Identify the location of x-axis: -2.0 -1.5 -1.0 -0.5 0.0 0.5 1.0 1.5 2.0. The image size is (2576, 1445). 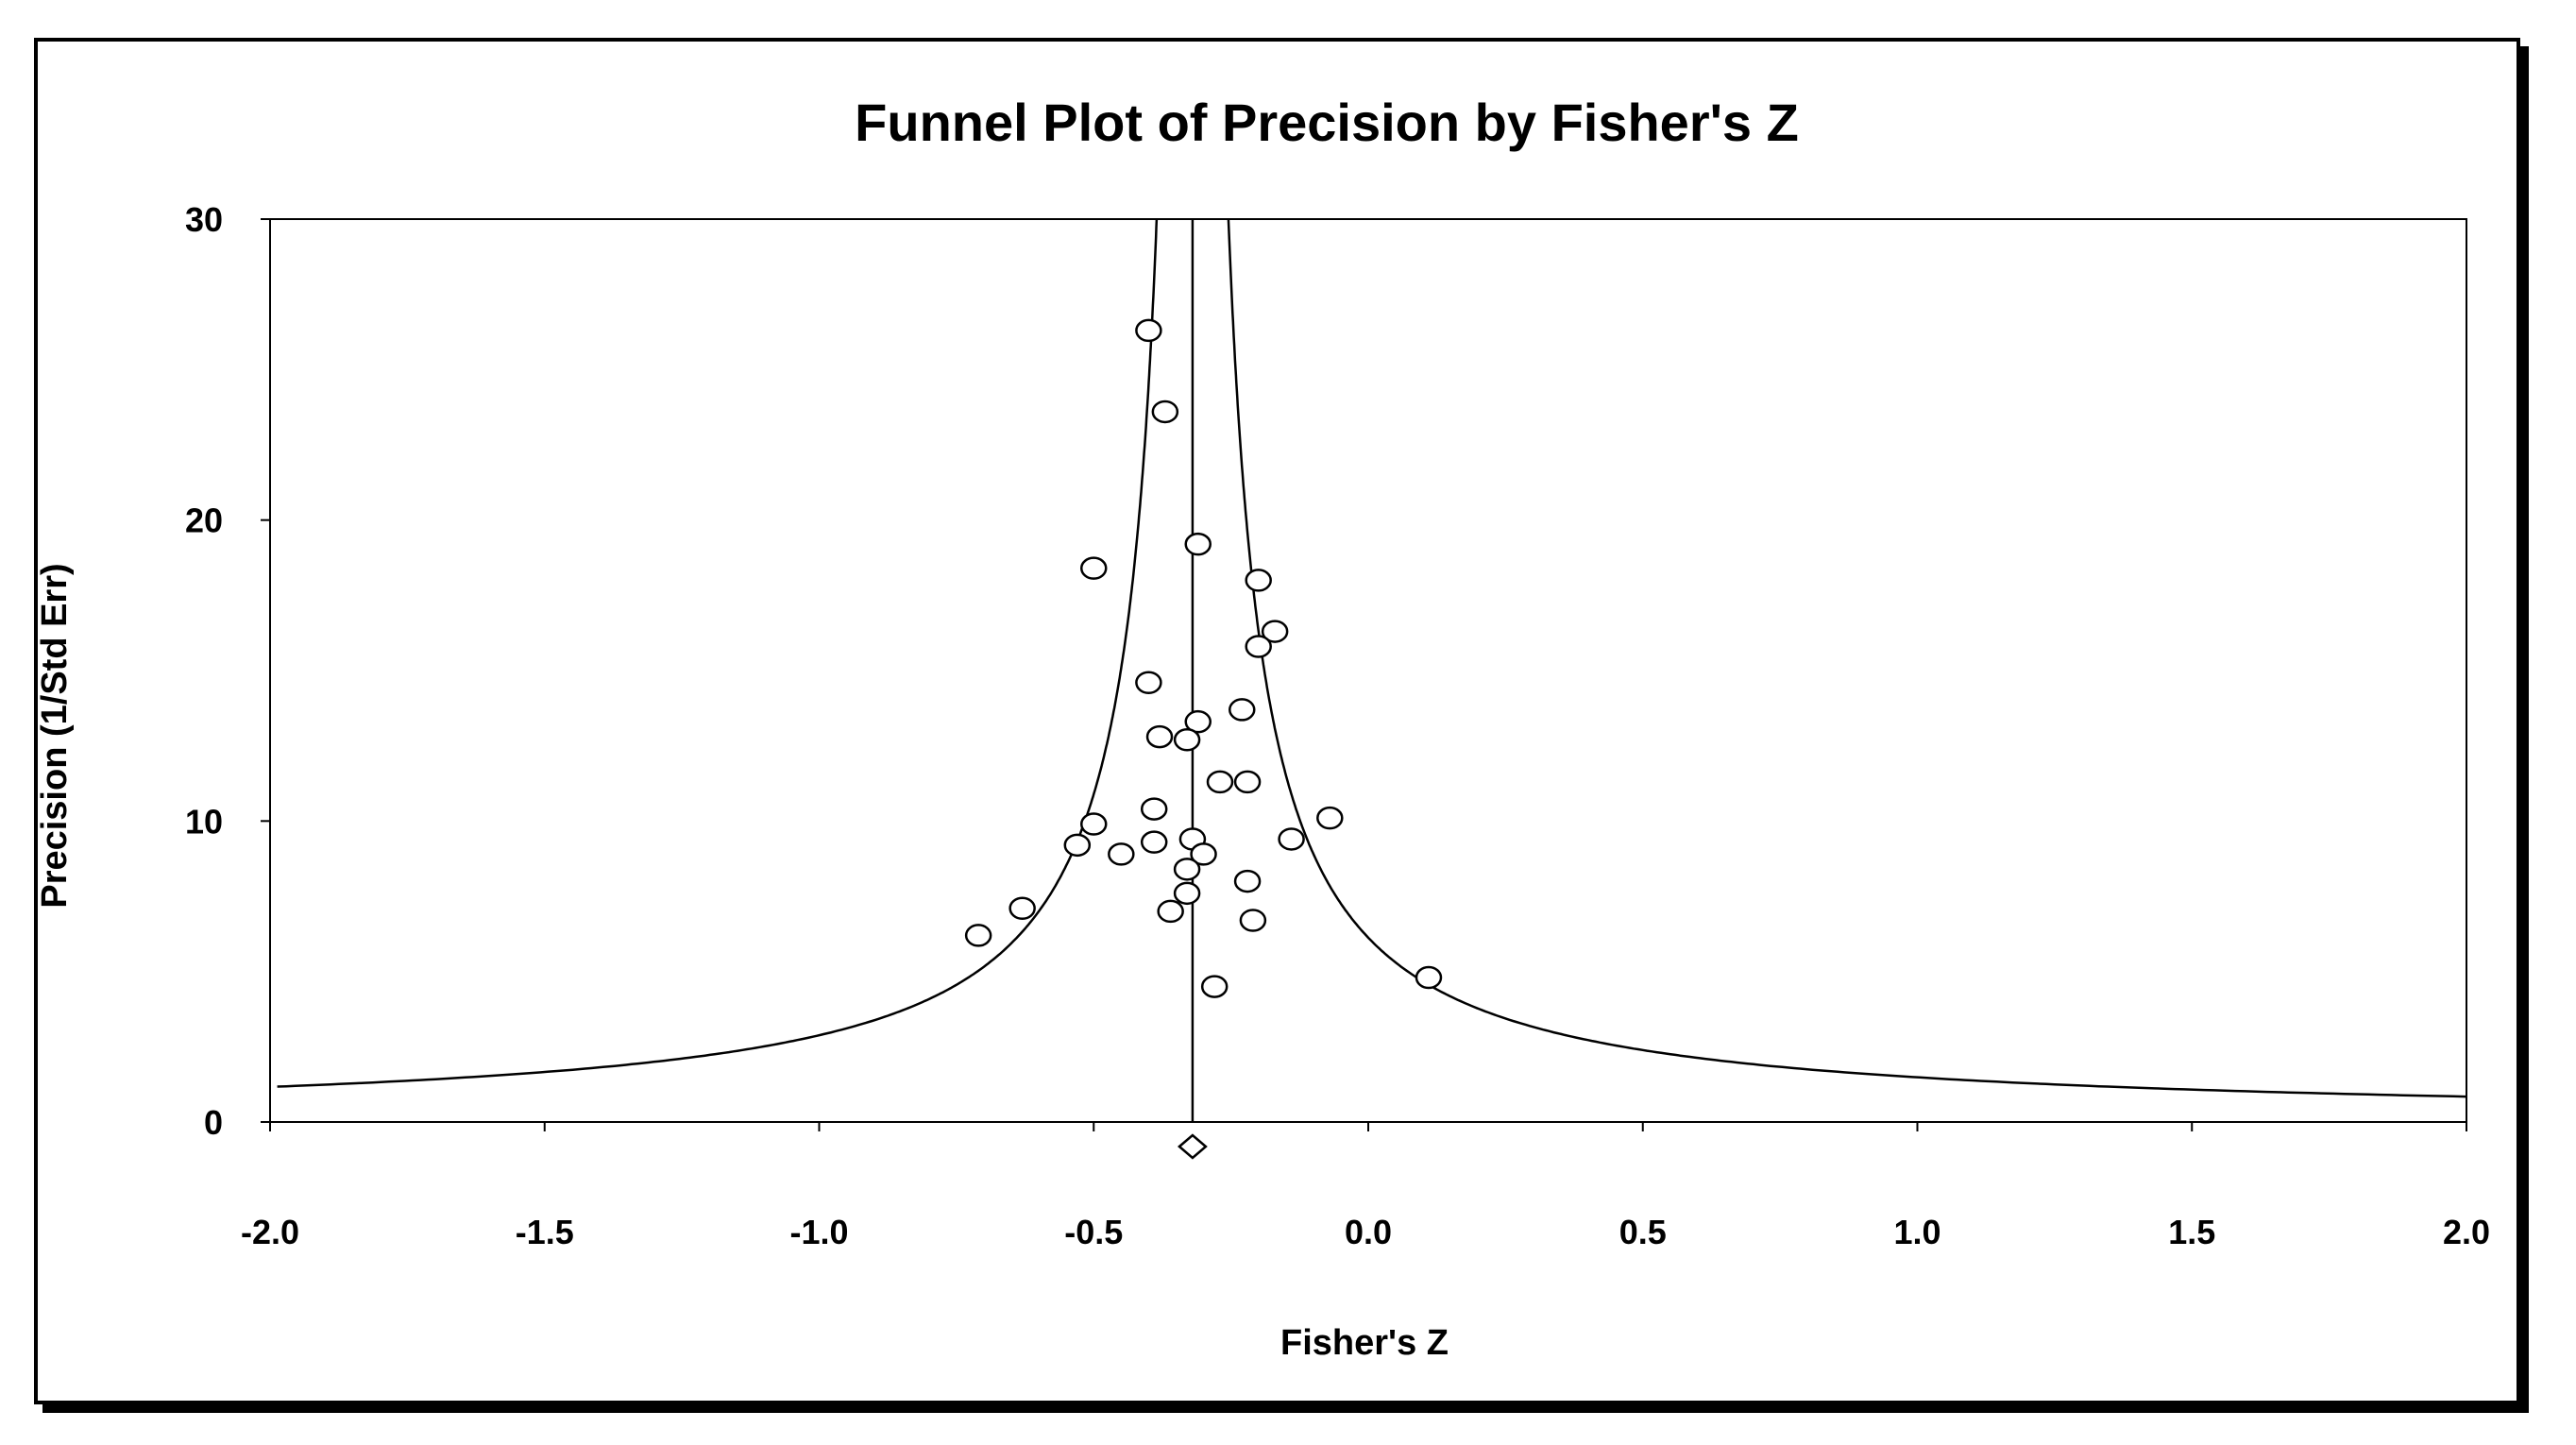
(1365, 1186).